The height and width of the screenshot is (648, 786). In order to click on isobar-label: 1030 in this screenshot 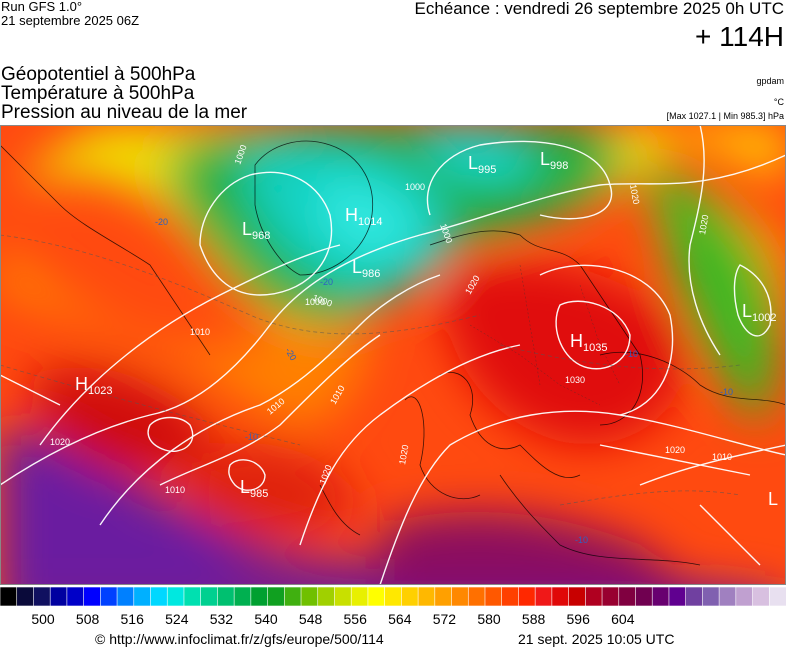, I will do `click(575, 380)`.